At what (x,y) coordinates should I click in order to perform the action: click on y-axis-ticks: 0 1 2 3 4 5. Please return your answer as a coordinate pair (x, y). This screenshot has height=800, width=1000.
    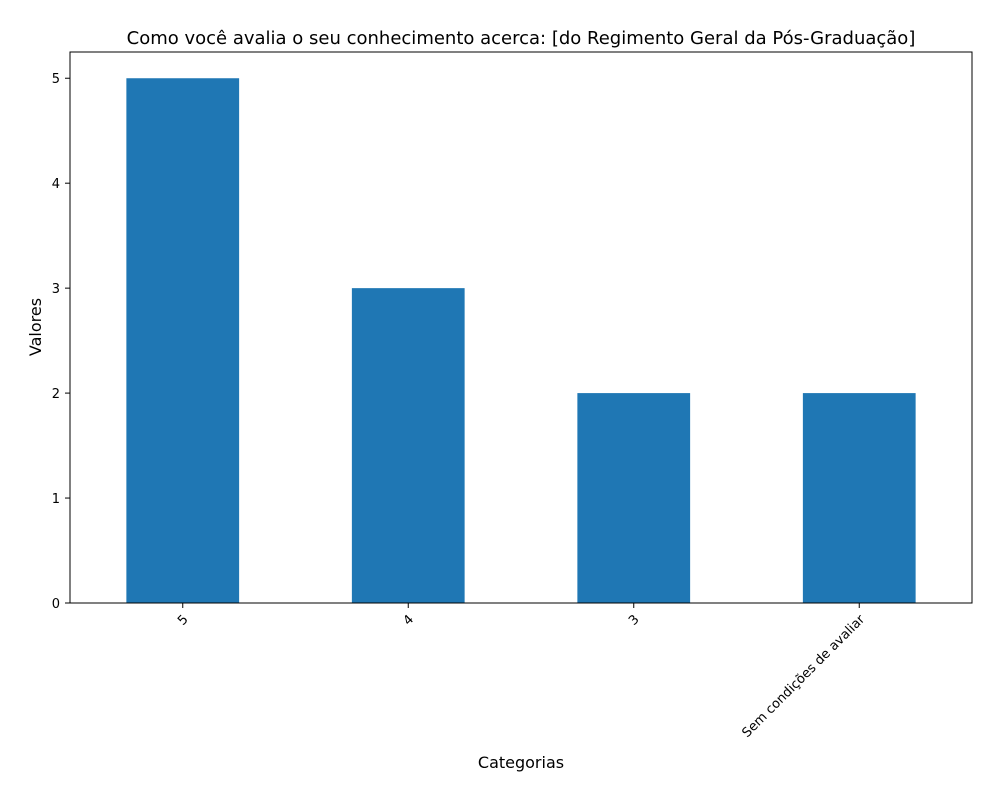
    Looking at the image, I should click on (61, 342).